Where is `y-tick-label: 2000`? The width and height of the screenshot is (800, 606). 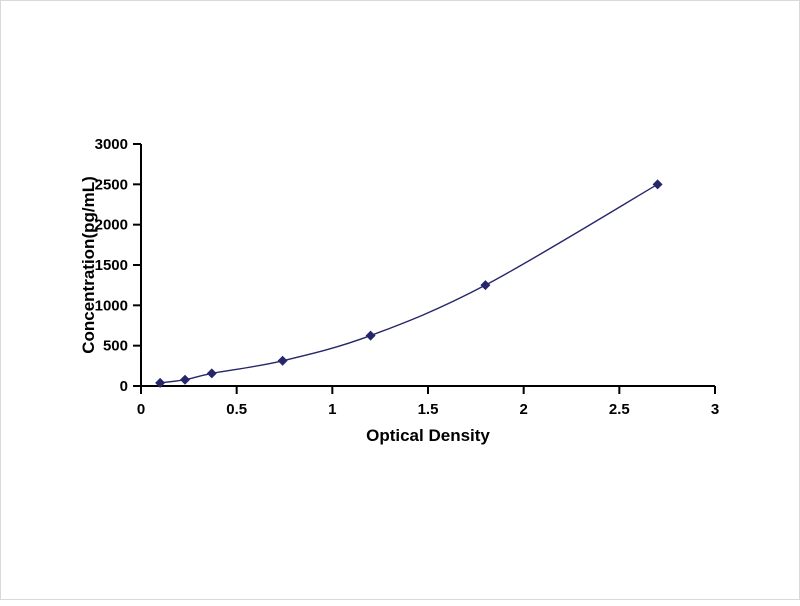
y-tick-label: 2000 is located at coordinates (111, 225).